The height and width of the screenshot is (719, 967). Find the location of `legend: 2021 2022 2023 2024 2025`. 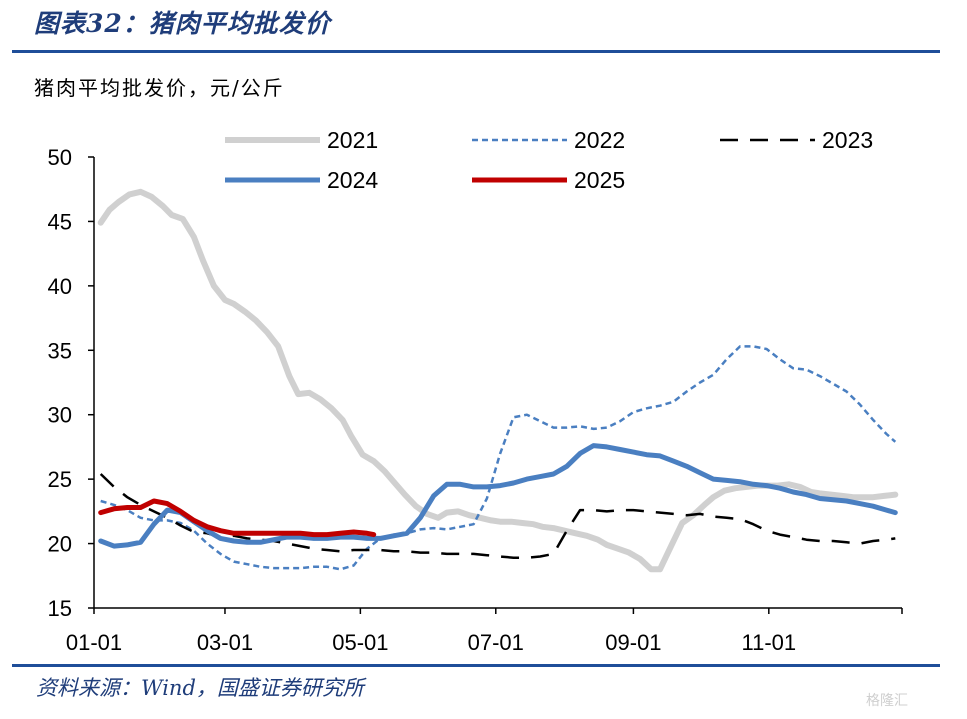

legend: 2021 2022 2023 2024 2025 is located at coordinates (549, 160).